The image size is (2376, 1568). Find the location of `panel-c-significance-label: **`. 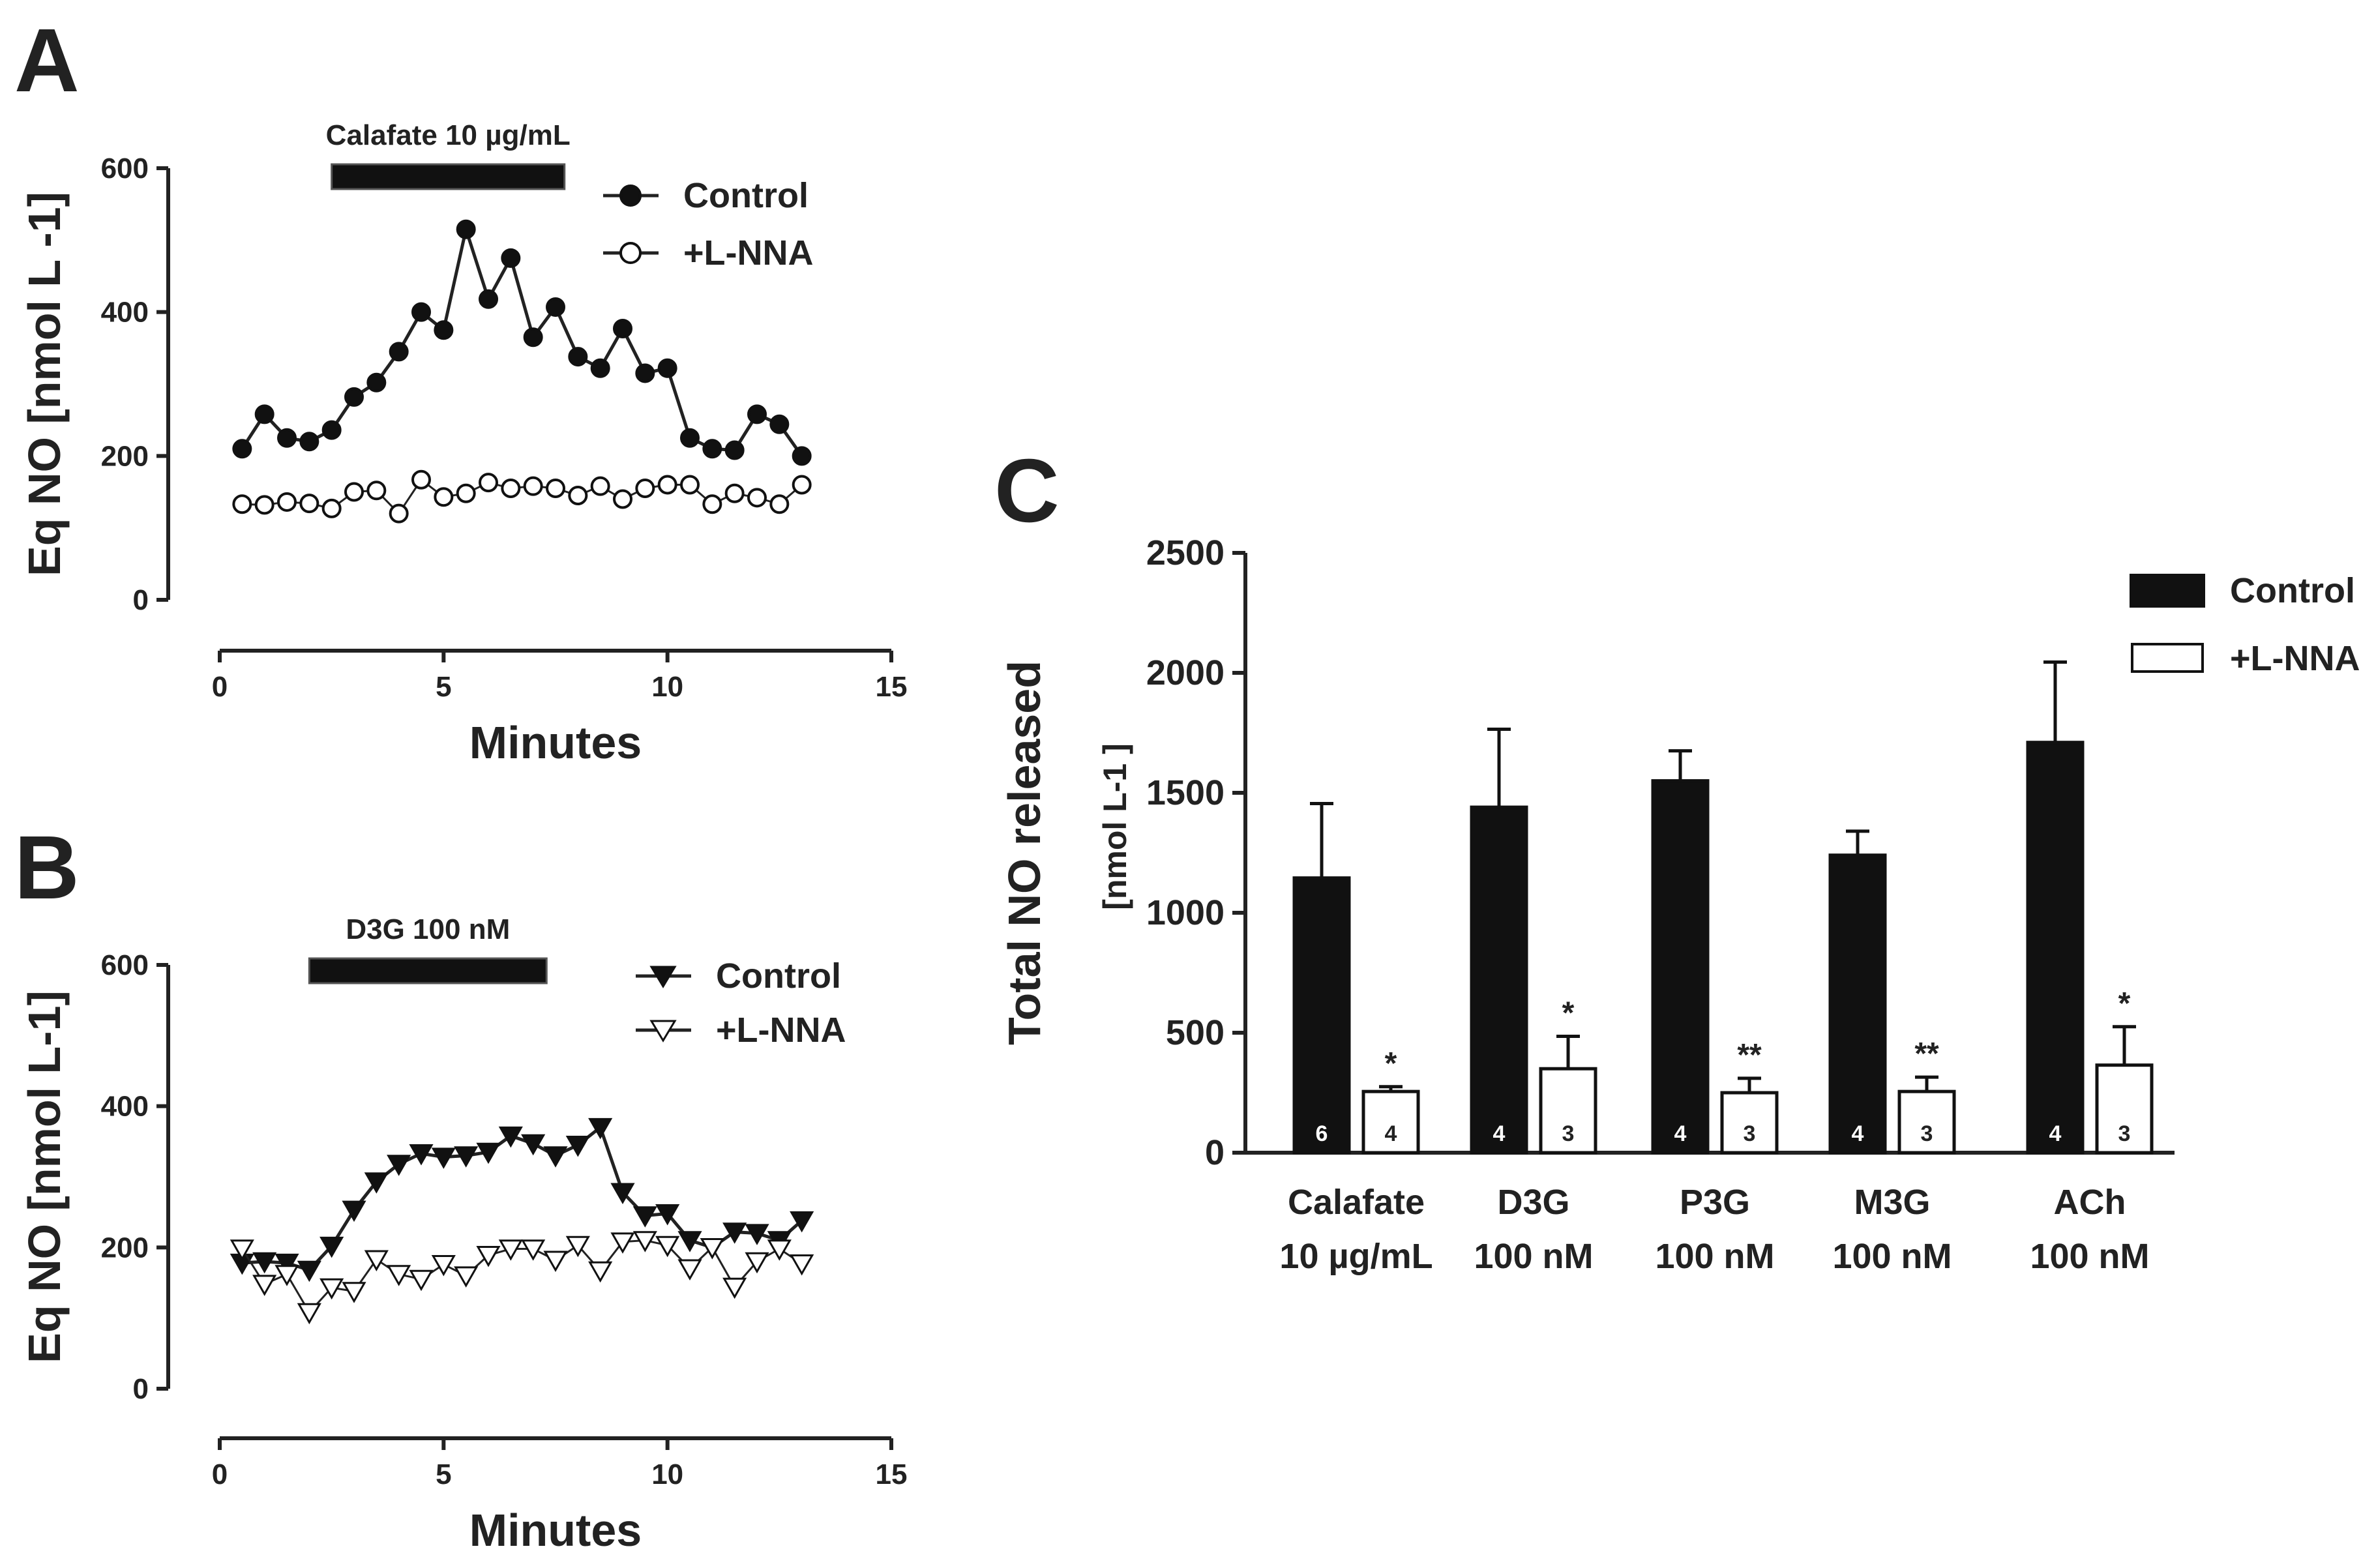

panel-c-significance-label: ** is located at coordinates (1750, 1055).